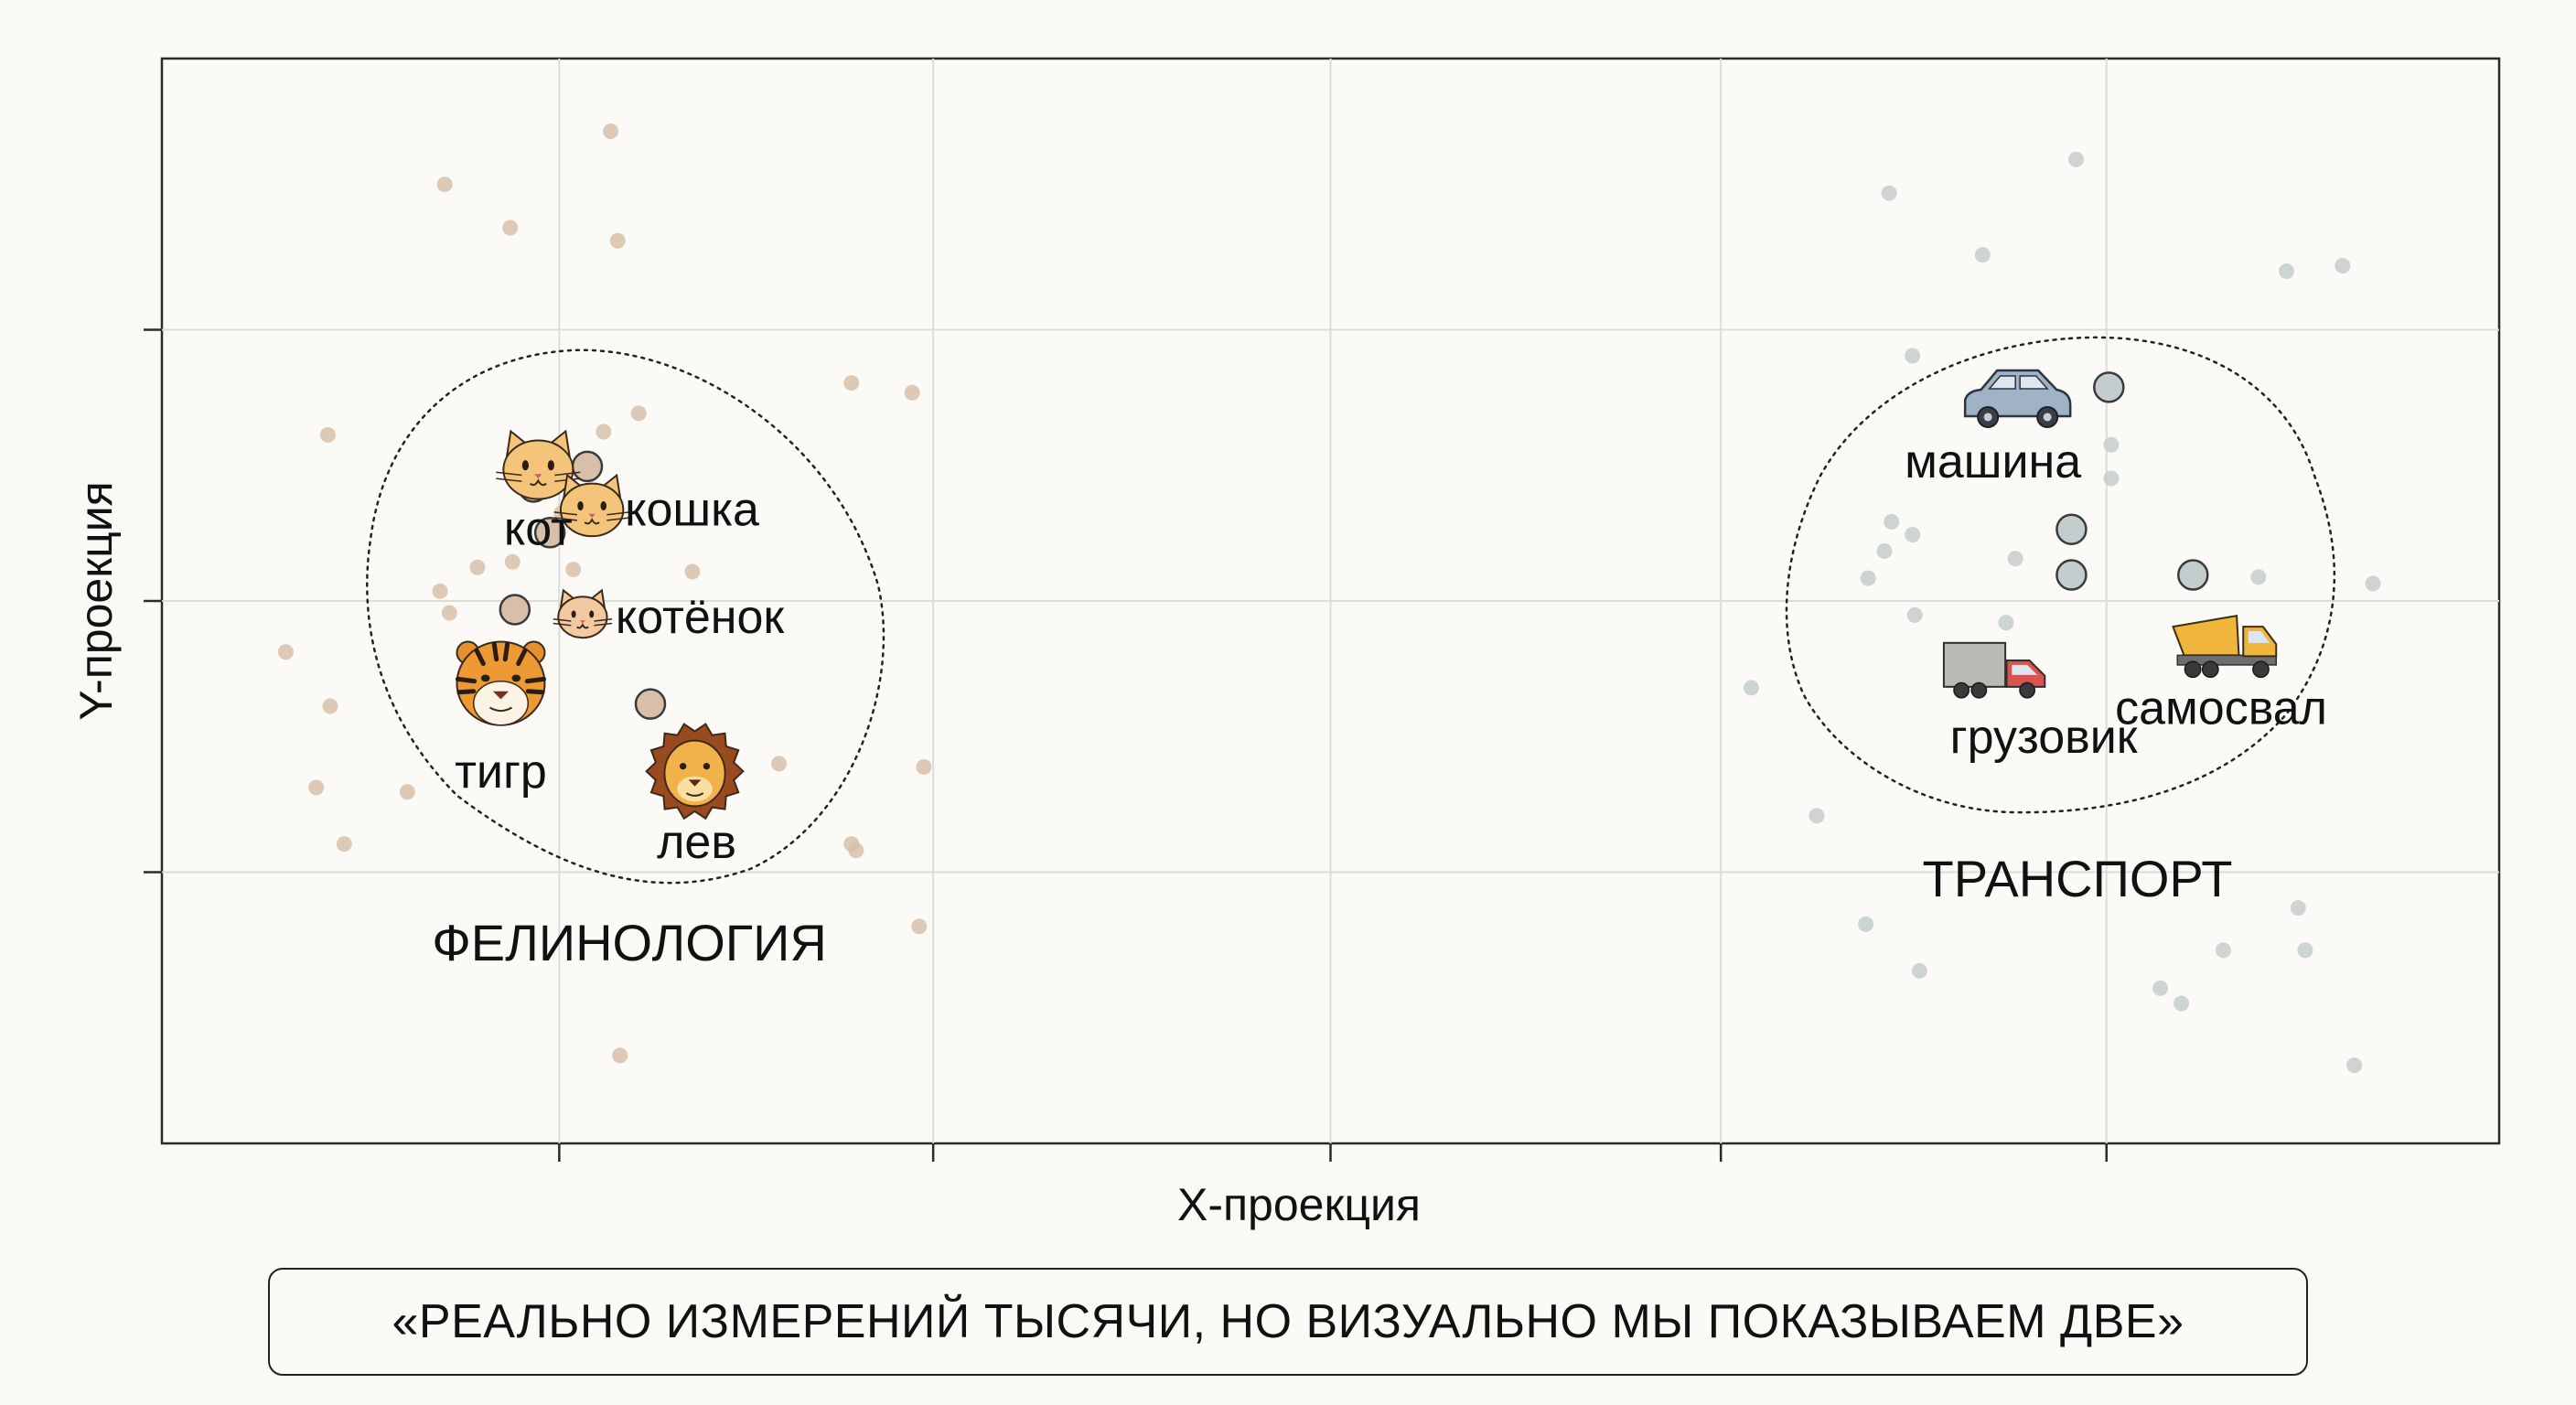 The height and width of the screenshot is (1405, 2576). What do you see at coordinates (2018, 399) in the screenshot?
I see `car-icon` at bounding box center [2018, 399].